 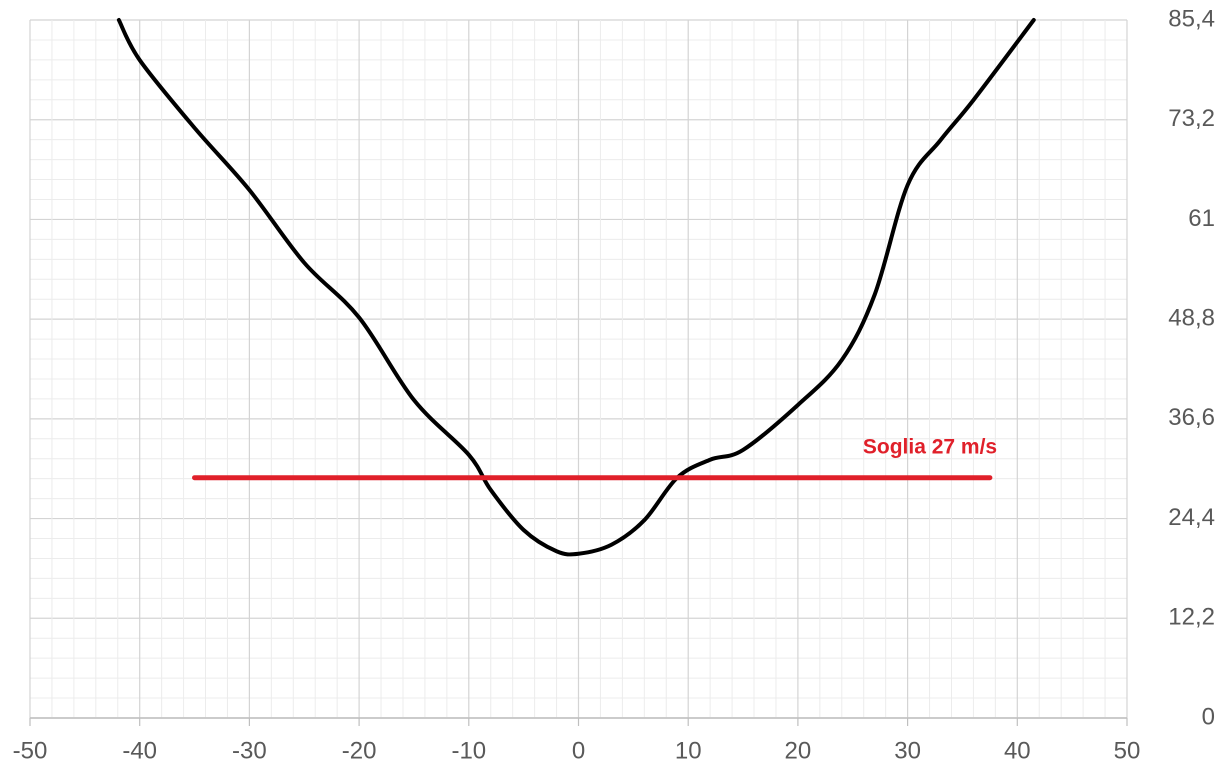 I want to click on y-tick-label: 85,4, so click(x=1191, y=18).